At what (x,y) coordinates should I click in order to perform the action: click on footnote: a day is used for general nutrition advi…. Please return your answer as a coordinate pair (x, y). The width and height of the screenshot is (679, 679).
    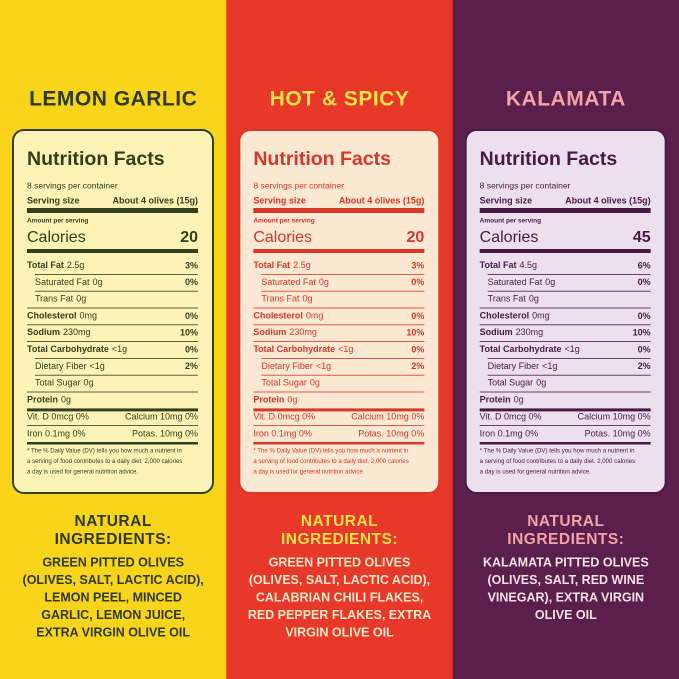
    Looking at the image, I should click on (535, 472).